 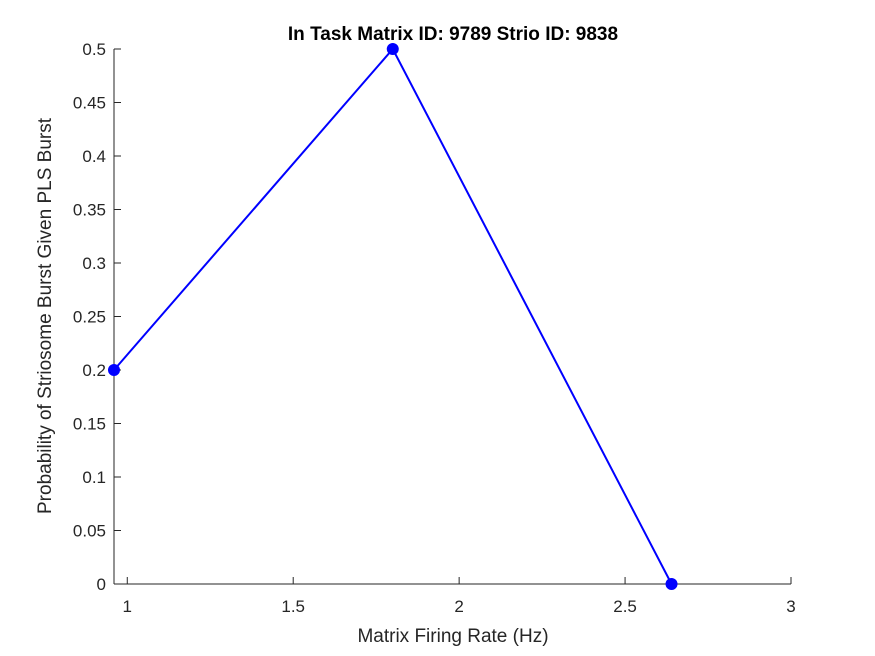 What do you see at coordinates (453, 34) in the screenshot?
I see `chart-title: In Task Matrix ID: 9789 Strio ID: 9838` at bounding box center [453, 34].